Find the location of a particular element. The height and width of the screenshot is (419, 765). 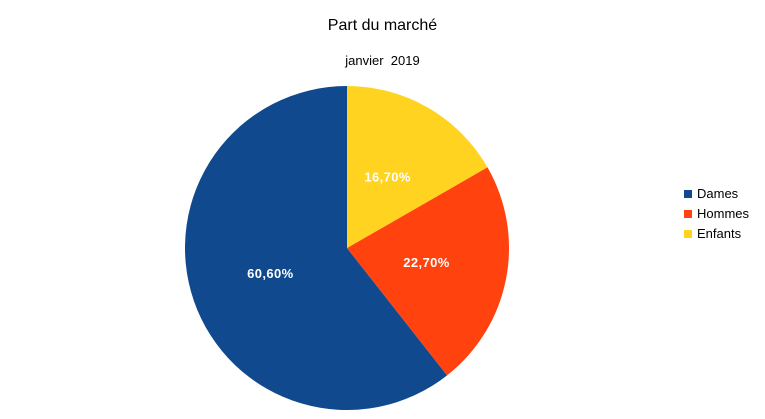

legend-label-enfants: Enfants is located at coordinates (719, 233).